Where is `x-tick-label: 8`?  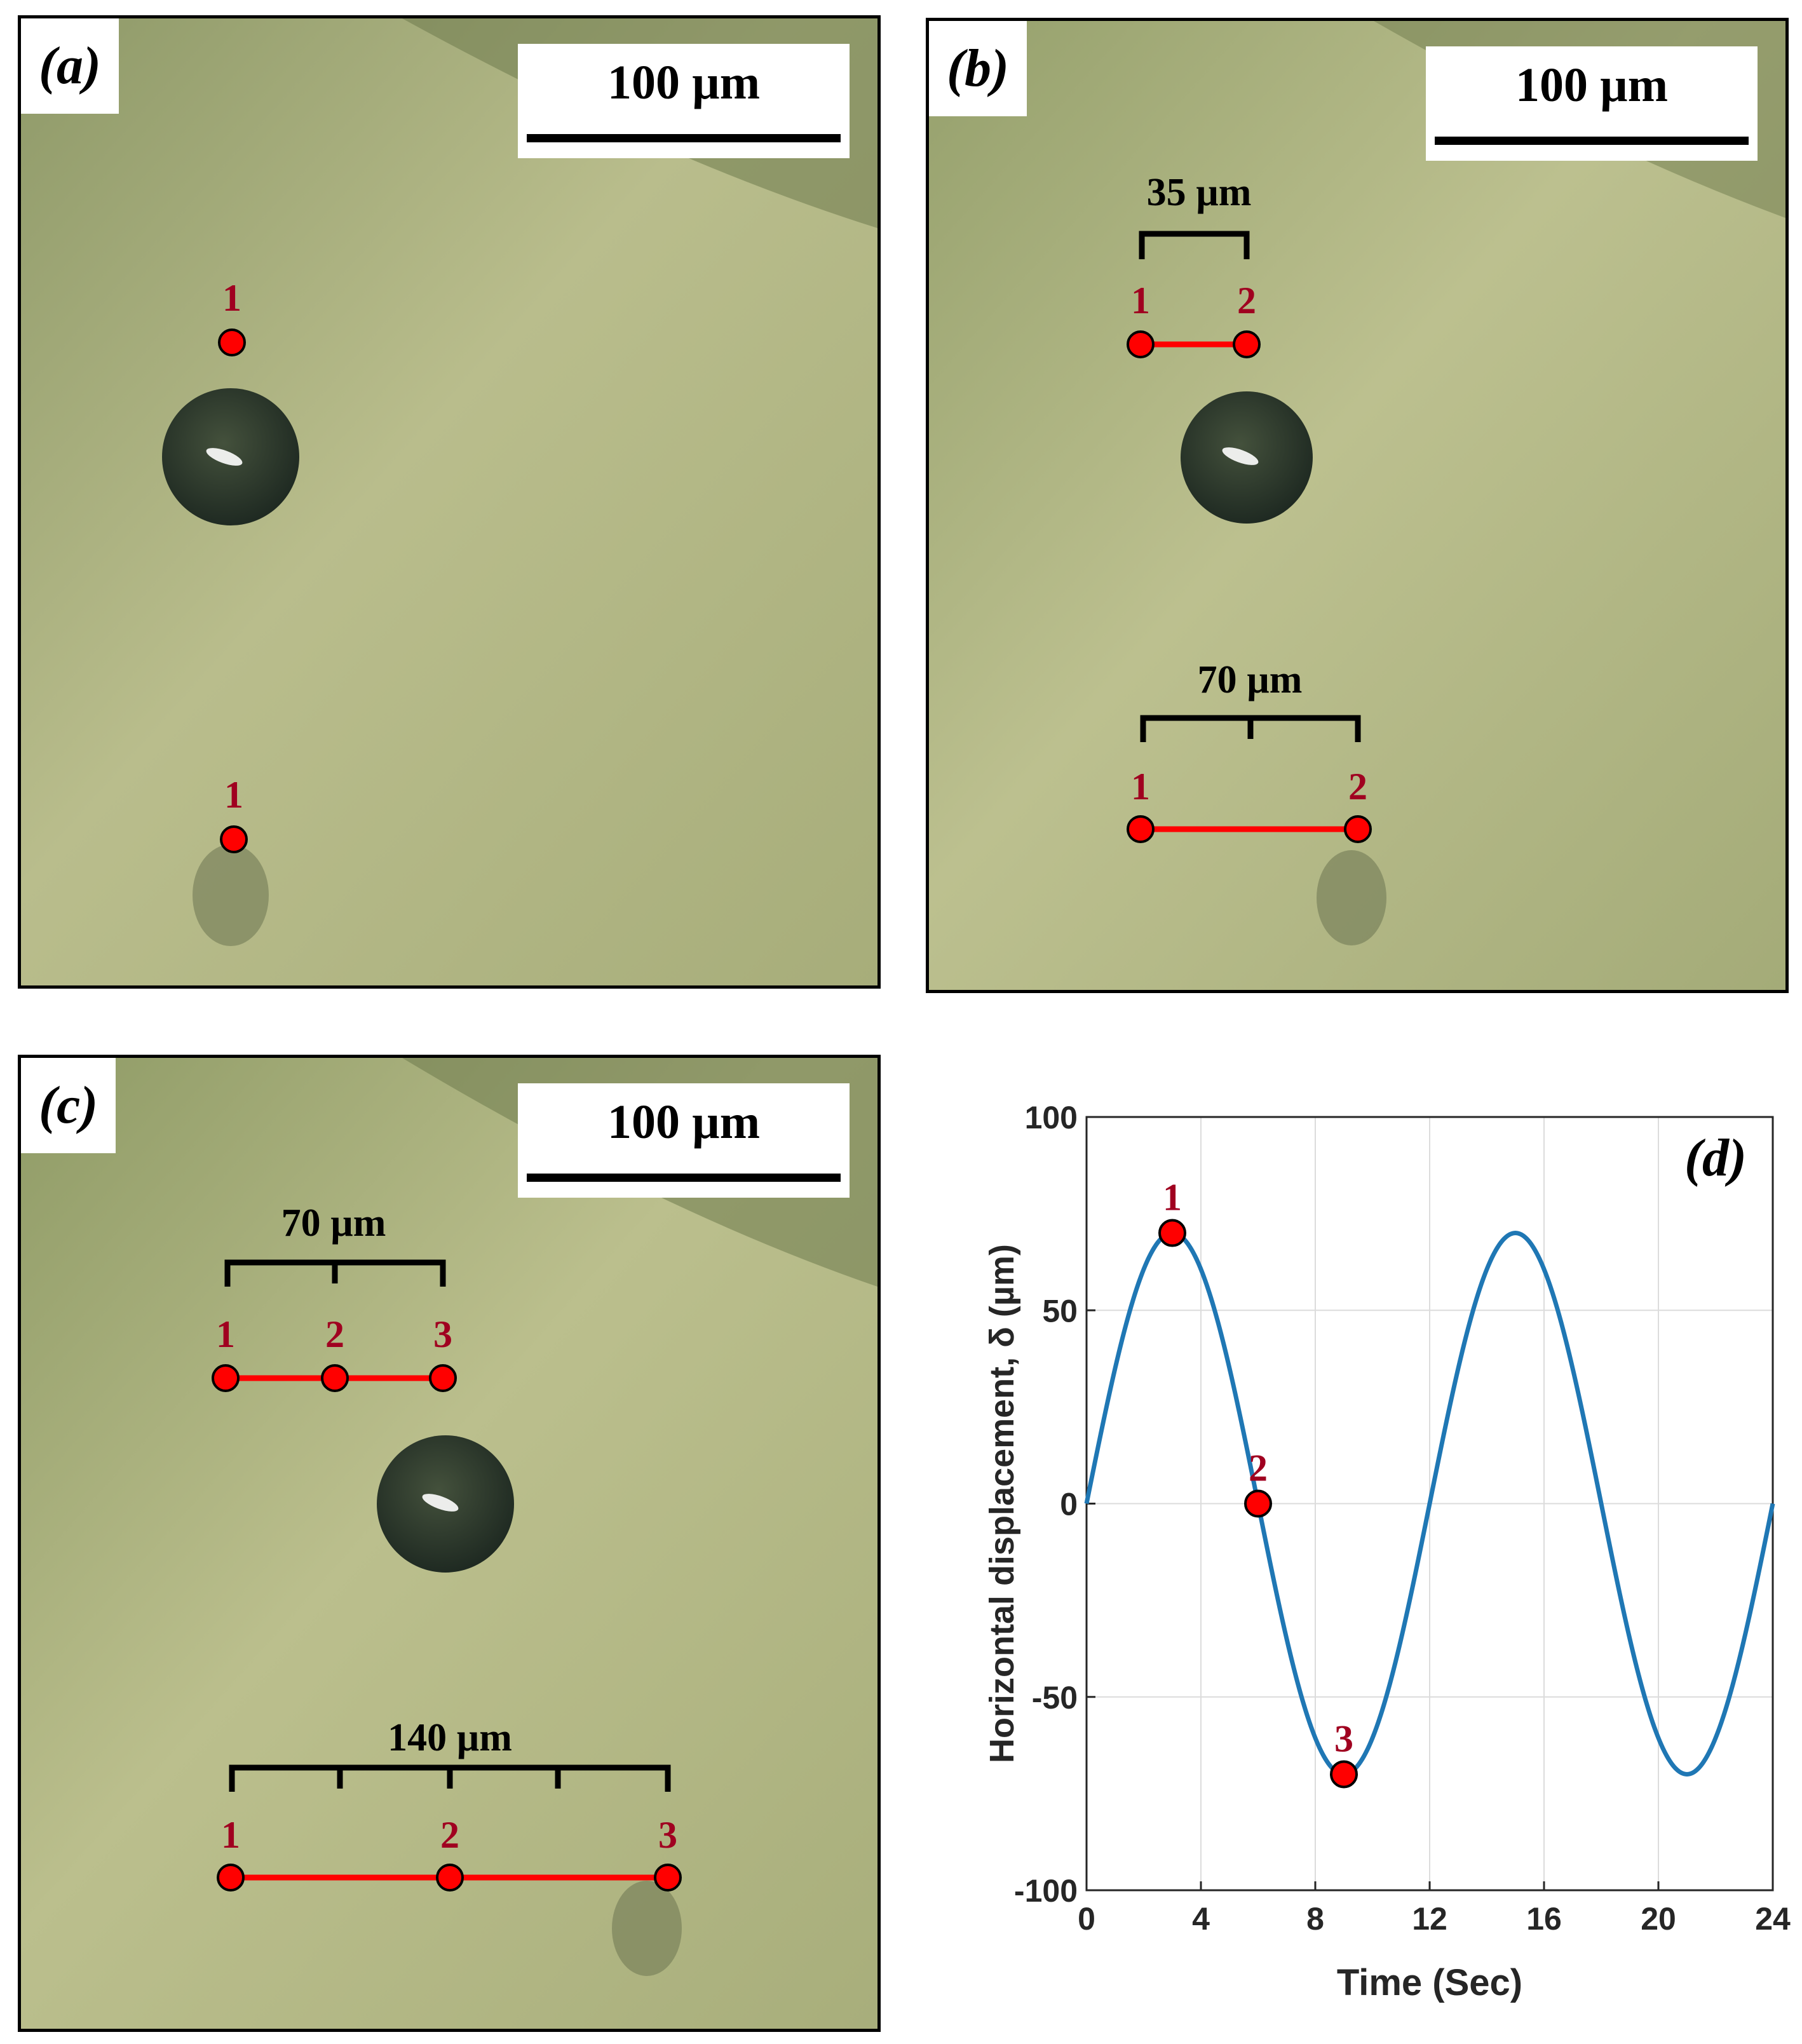
x-tick-label: 8 is located at coordinates (1315, 1919).